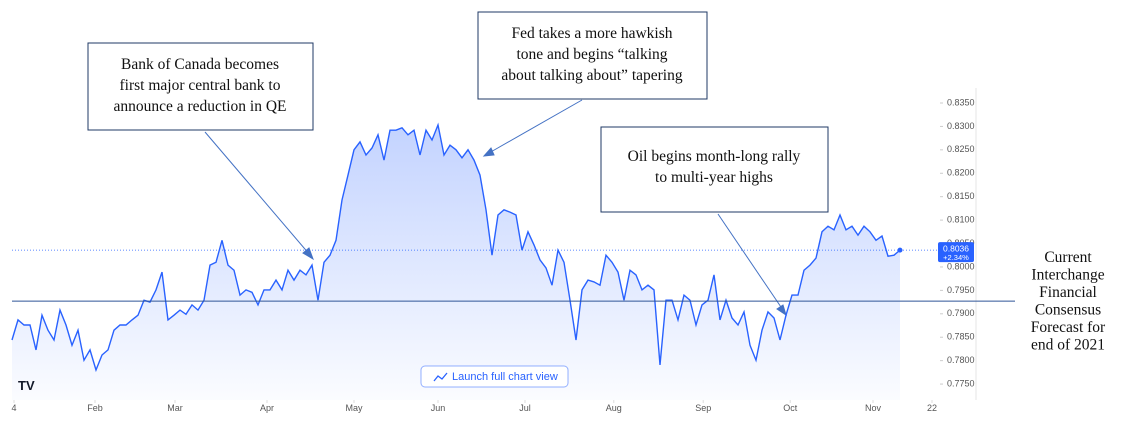 The height and width of the screenshot is (427, 1126). What do you see at coordinates (961, 196) in the screenshot?
I see `y-tick-label: 0.8150` at bounding box center [961, 196].